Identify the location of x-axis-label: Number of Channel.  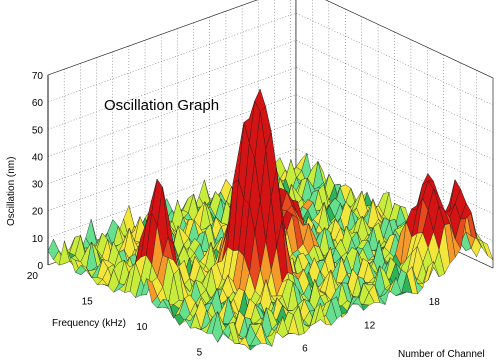
(441, 354).